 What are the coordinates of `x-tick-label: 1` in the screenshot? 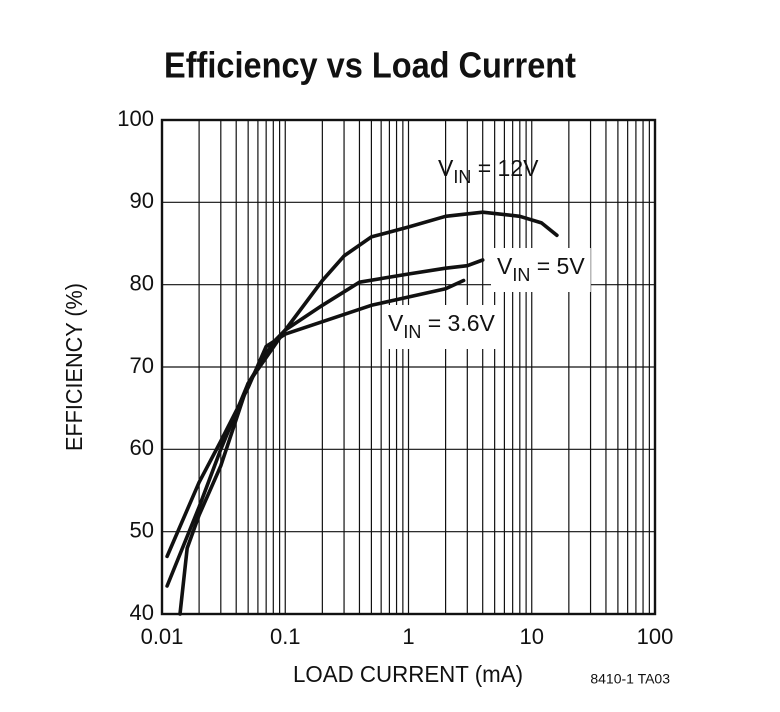 It's located at (408, 636).